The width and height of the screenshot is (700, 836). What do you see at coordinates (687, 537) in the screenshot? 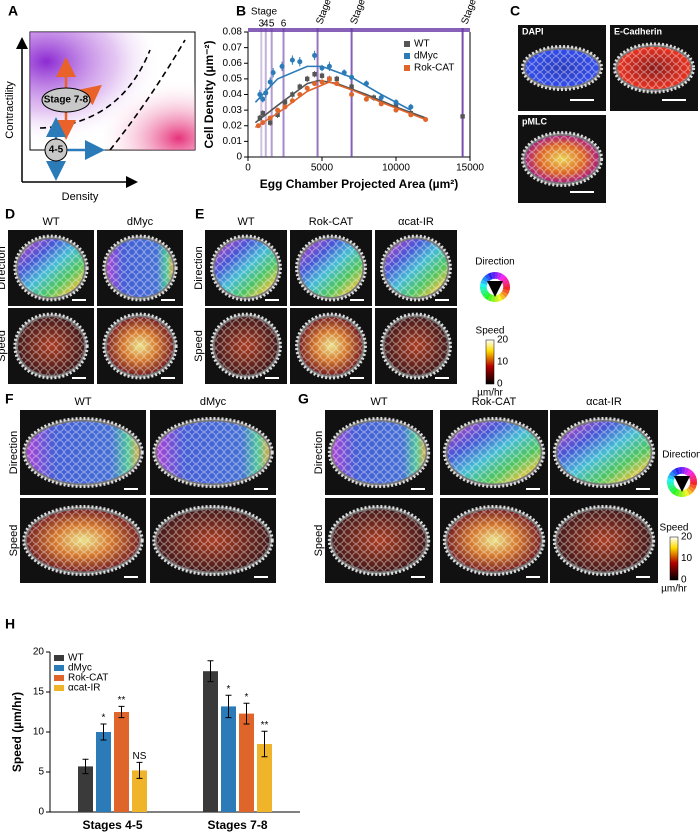
I see `key-tick: 20` at bounding box center [687, 537].